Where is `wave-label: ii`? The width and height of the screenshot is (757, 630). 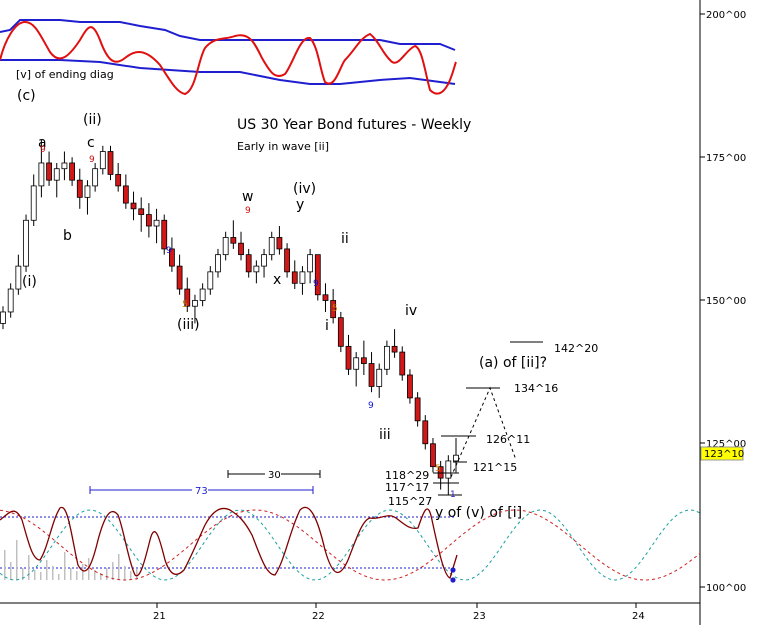 wave-label: ii is located at coordinates (345, 239).